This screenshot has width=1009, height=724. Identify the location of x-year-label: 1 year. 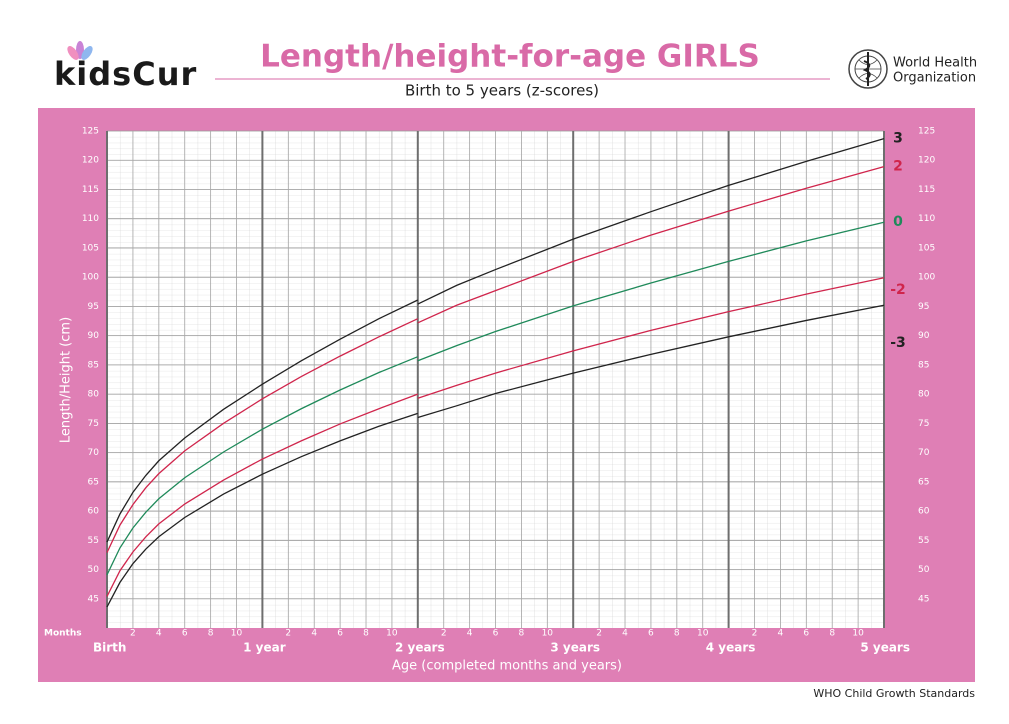
(264, 648).